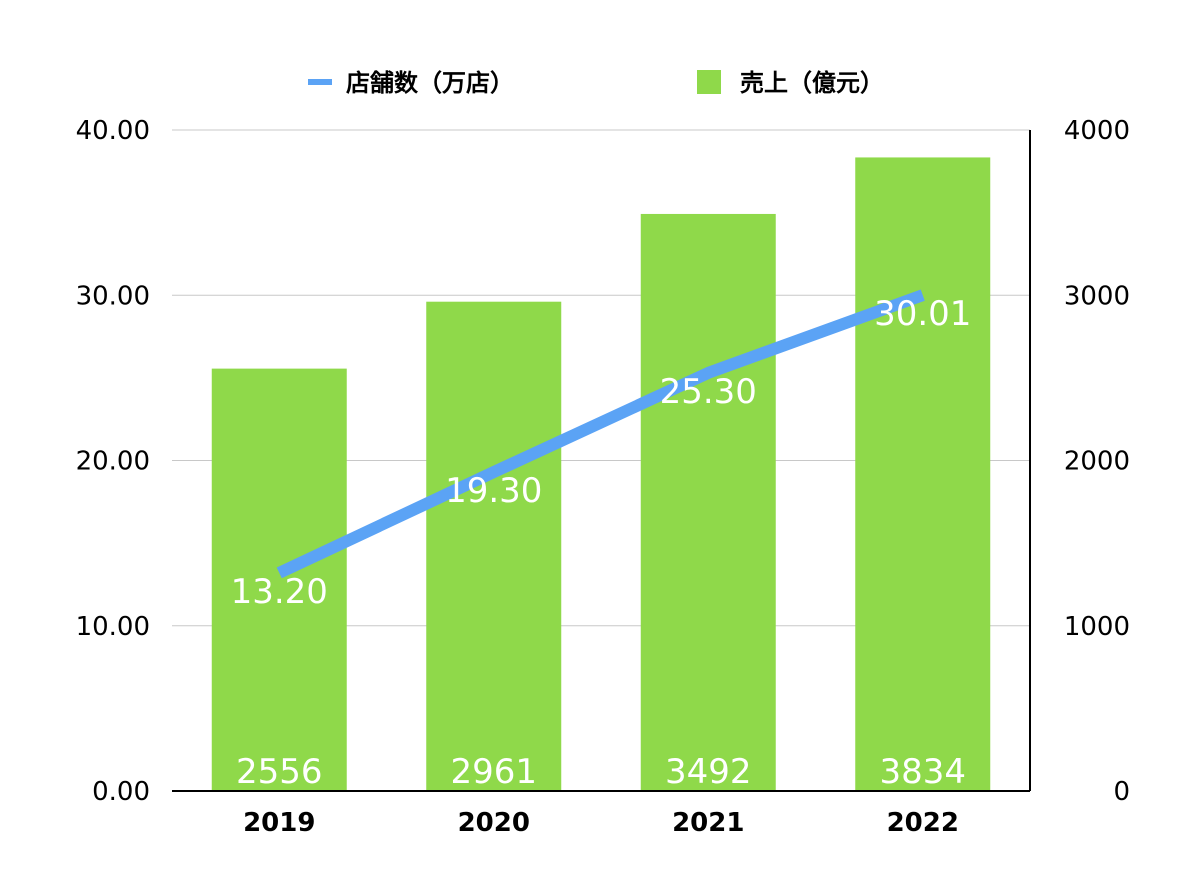 Image resolution: width=1200 pixels, height=878 pixels. I want to click on category-label: 2020, so click(494, 823).